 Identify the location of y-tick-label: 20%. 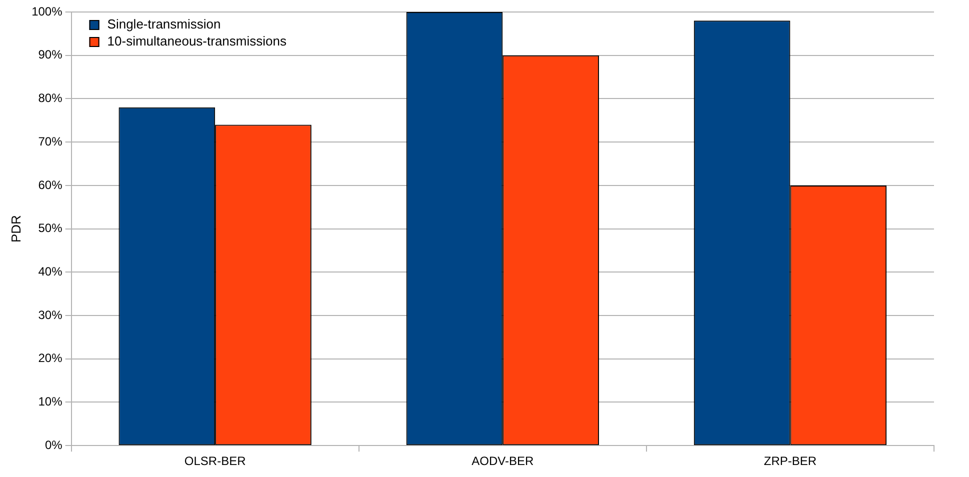
(50, 358).